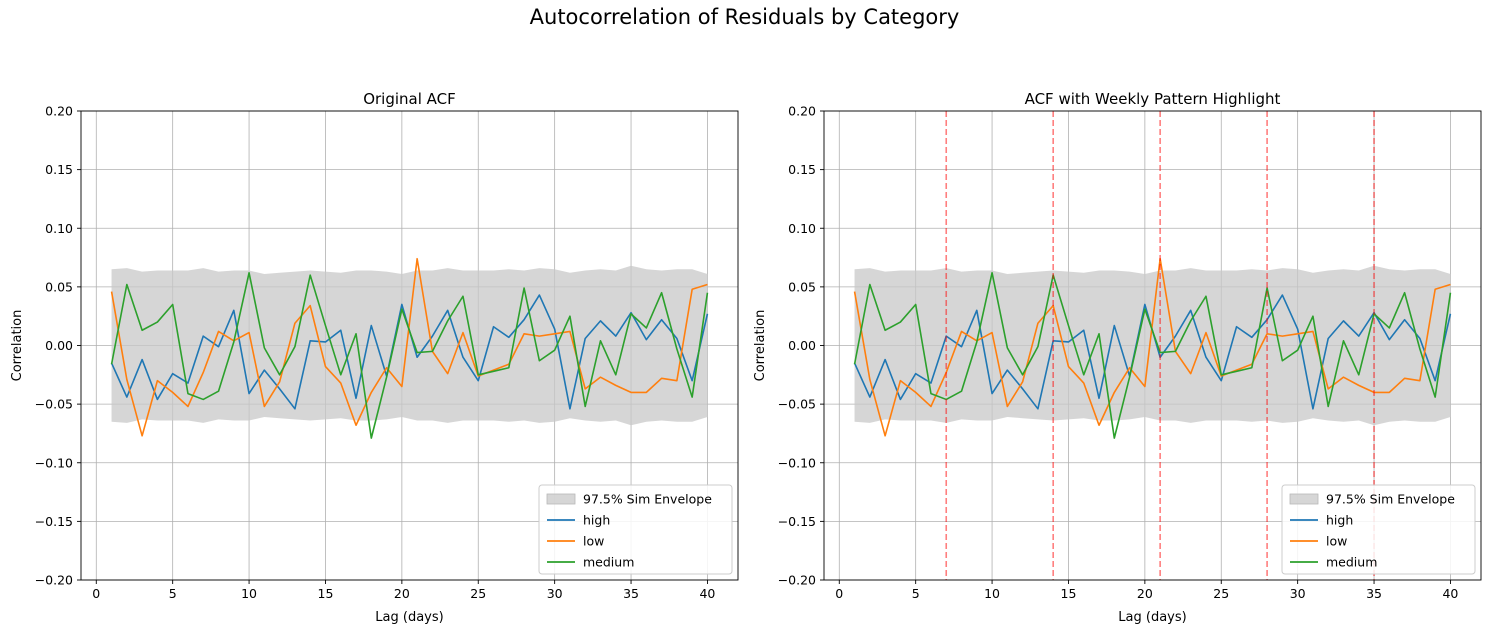 The image size is (1489, 634). What do you see at coordinates (17, 346) in the screenshot?
I see `left-y-axis-label: Correlation` at bounding box center [17, 346].